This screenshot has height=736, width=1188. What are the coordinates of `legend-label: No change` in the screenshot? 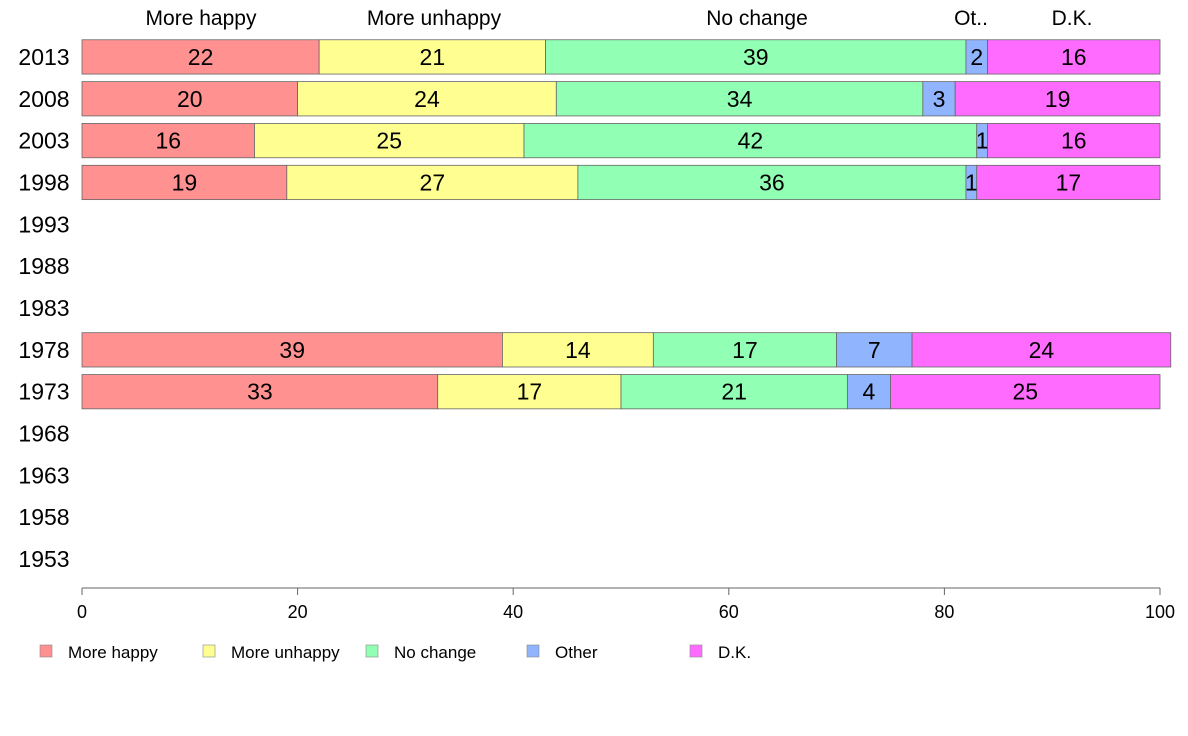 It's located at (435, 652).